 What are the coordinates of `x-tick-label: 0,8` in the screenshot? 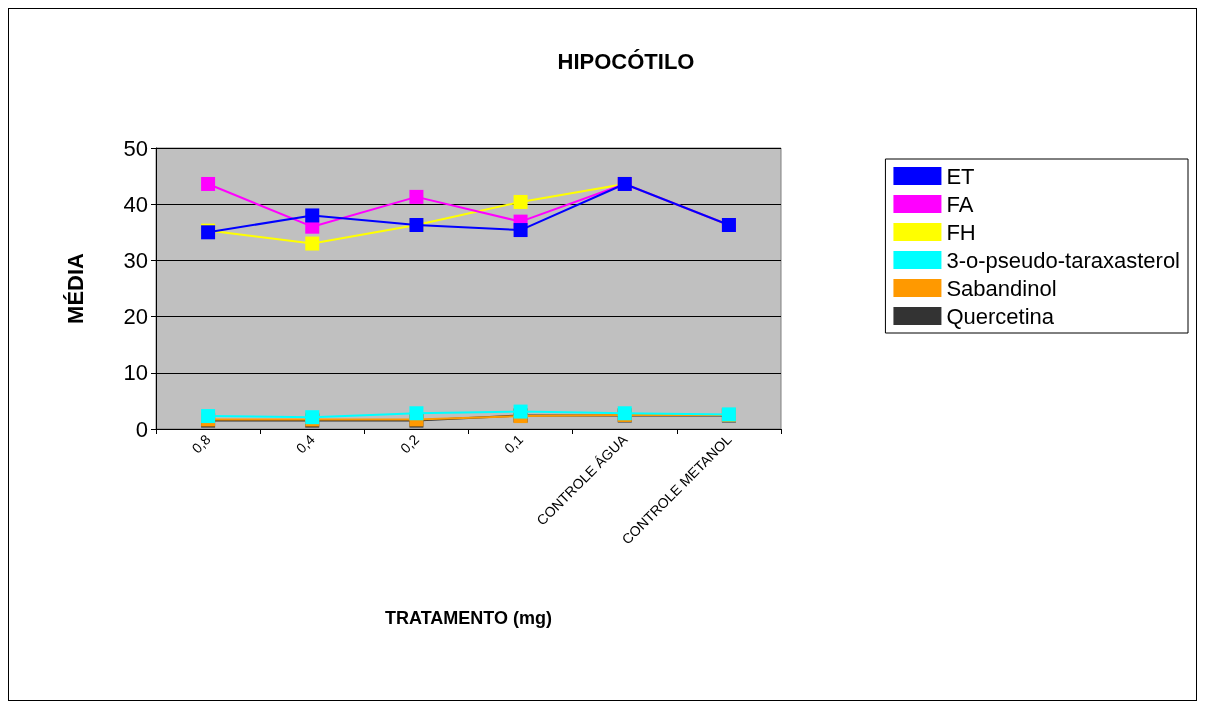 It's located at (201, 444).